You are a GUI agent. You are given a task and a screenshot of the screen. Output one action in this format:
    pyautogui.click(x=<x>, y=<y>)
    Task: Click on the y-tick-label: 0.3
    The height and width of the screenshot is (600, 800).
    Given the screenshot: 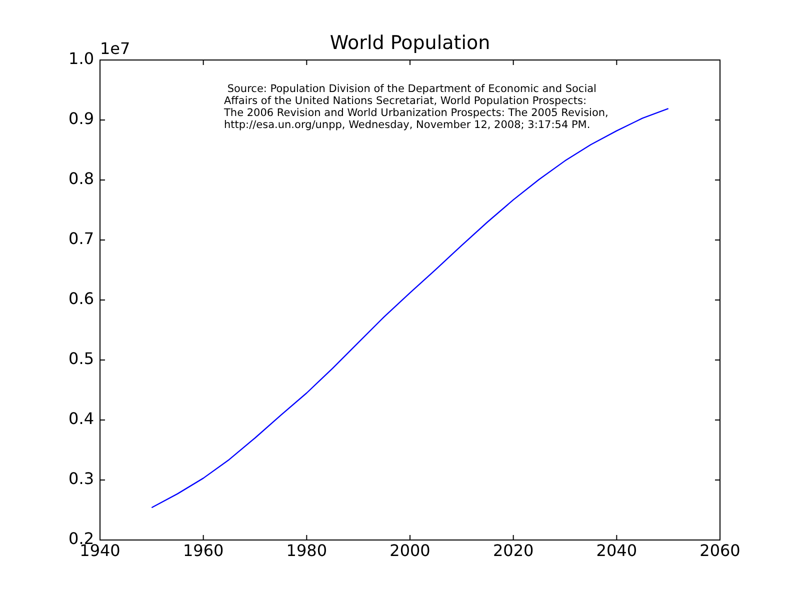 What is the action you would take?
    pyautogui.click(x=81, y=478)
    